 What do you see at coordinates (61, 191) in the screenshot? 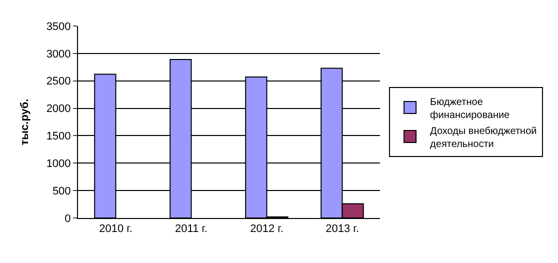
I see `y-tick-label: 500` at bounding box center [61, 191].